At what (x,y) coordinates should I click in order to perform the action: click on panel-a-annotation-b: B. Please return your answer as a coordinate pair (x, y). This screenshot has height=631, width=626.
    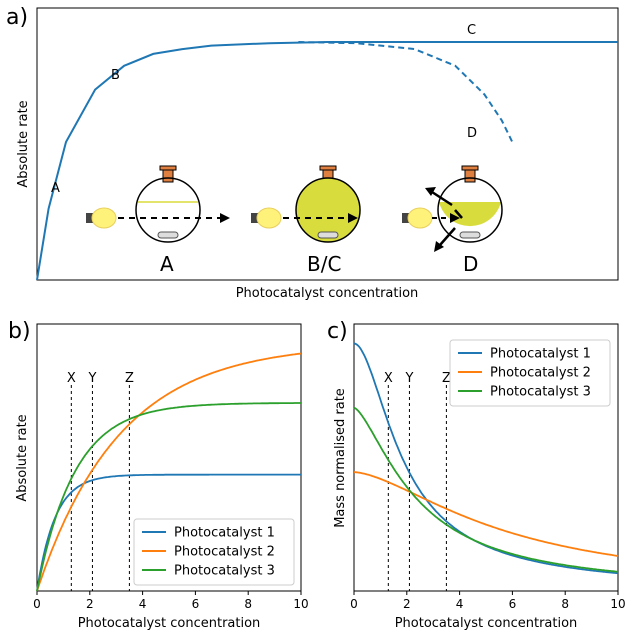
    Looking at the image, I should click on (115, 75).